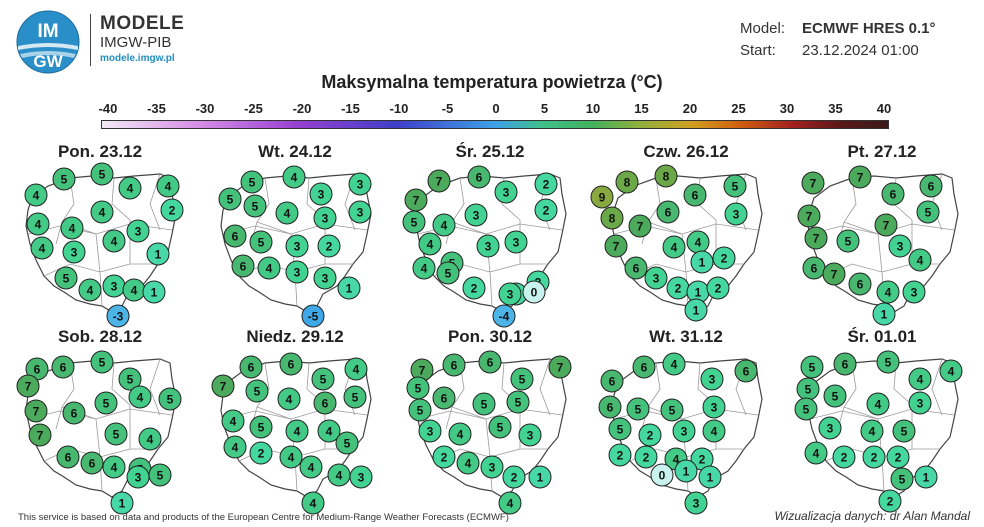 Image resolution: width=984 pixels, height=527 pixels. What do you see at coordinates (860, 50) in the screenshot?
I see `start-value: 23.12.2024 01:00` at bounding box center [860, 50].